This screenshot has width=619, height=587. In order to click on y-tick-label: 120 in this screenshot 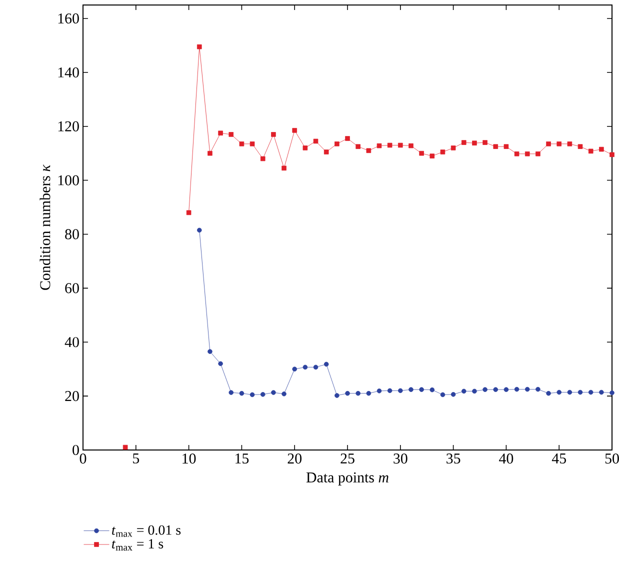, I will do `click(68, 126)`.